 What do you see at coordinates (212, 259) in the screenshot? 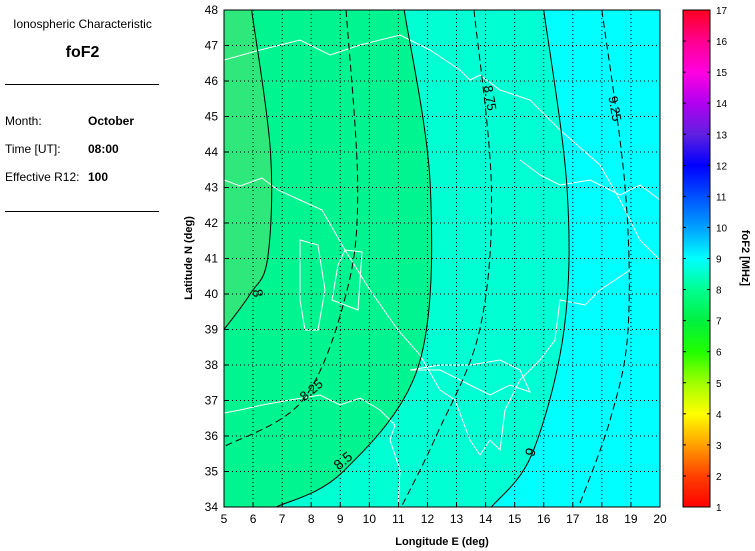
I see `y-tick-label: 41` at bounding box center [212, 259].